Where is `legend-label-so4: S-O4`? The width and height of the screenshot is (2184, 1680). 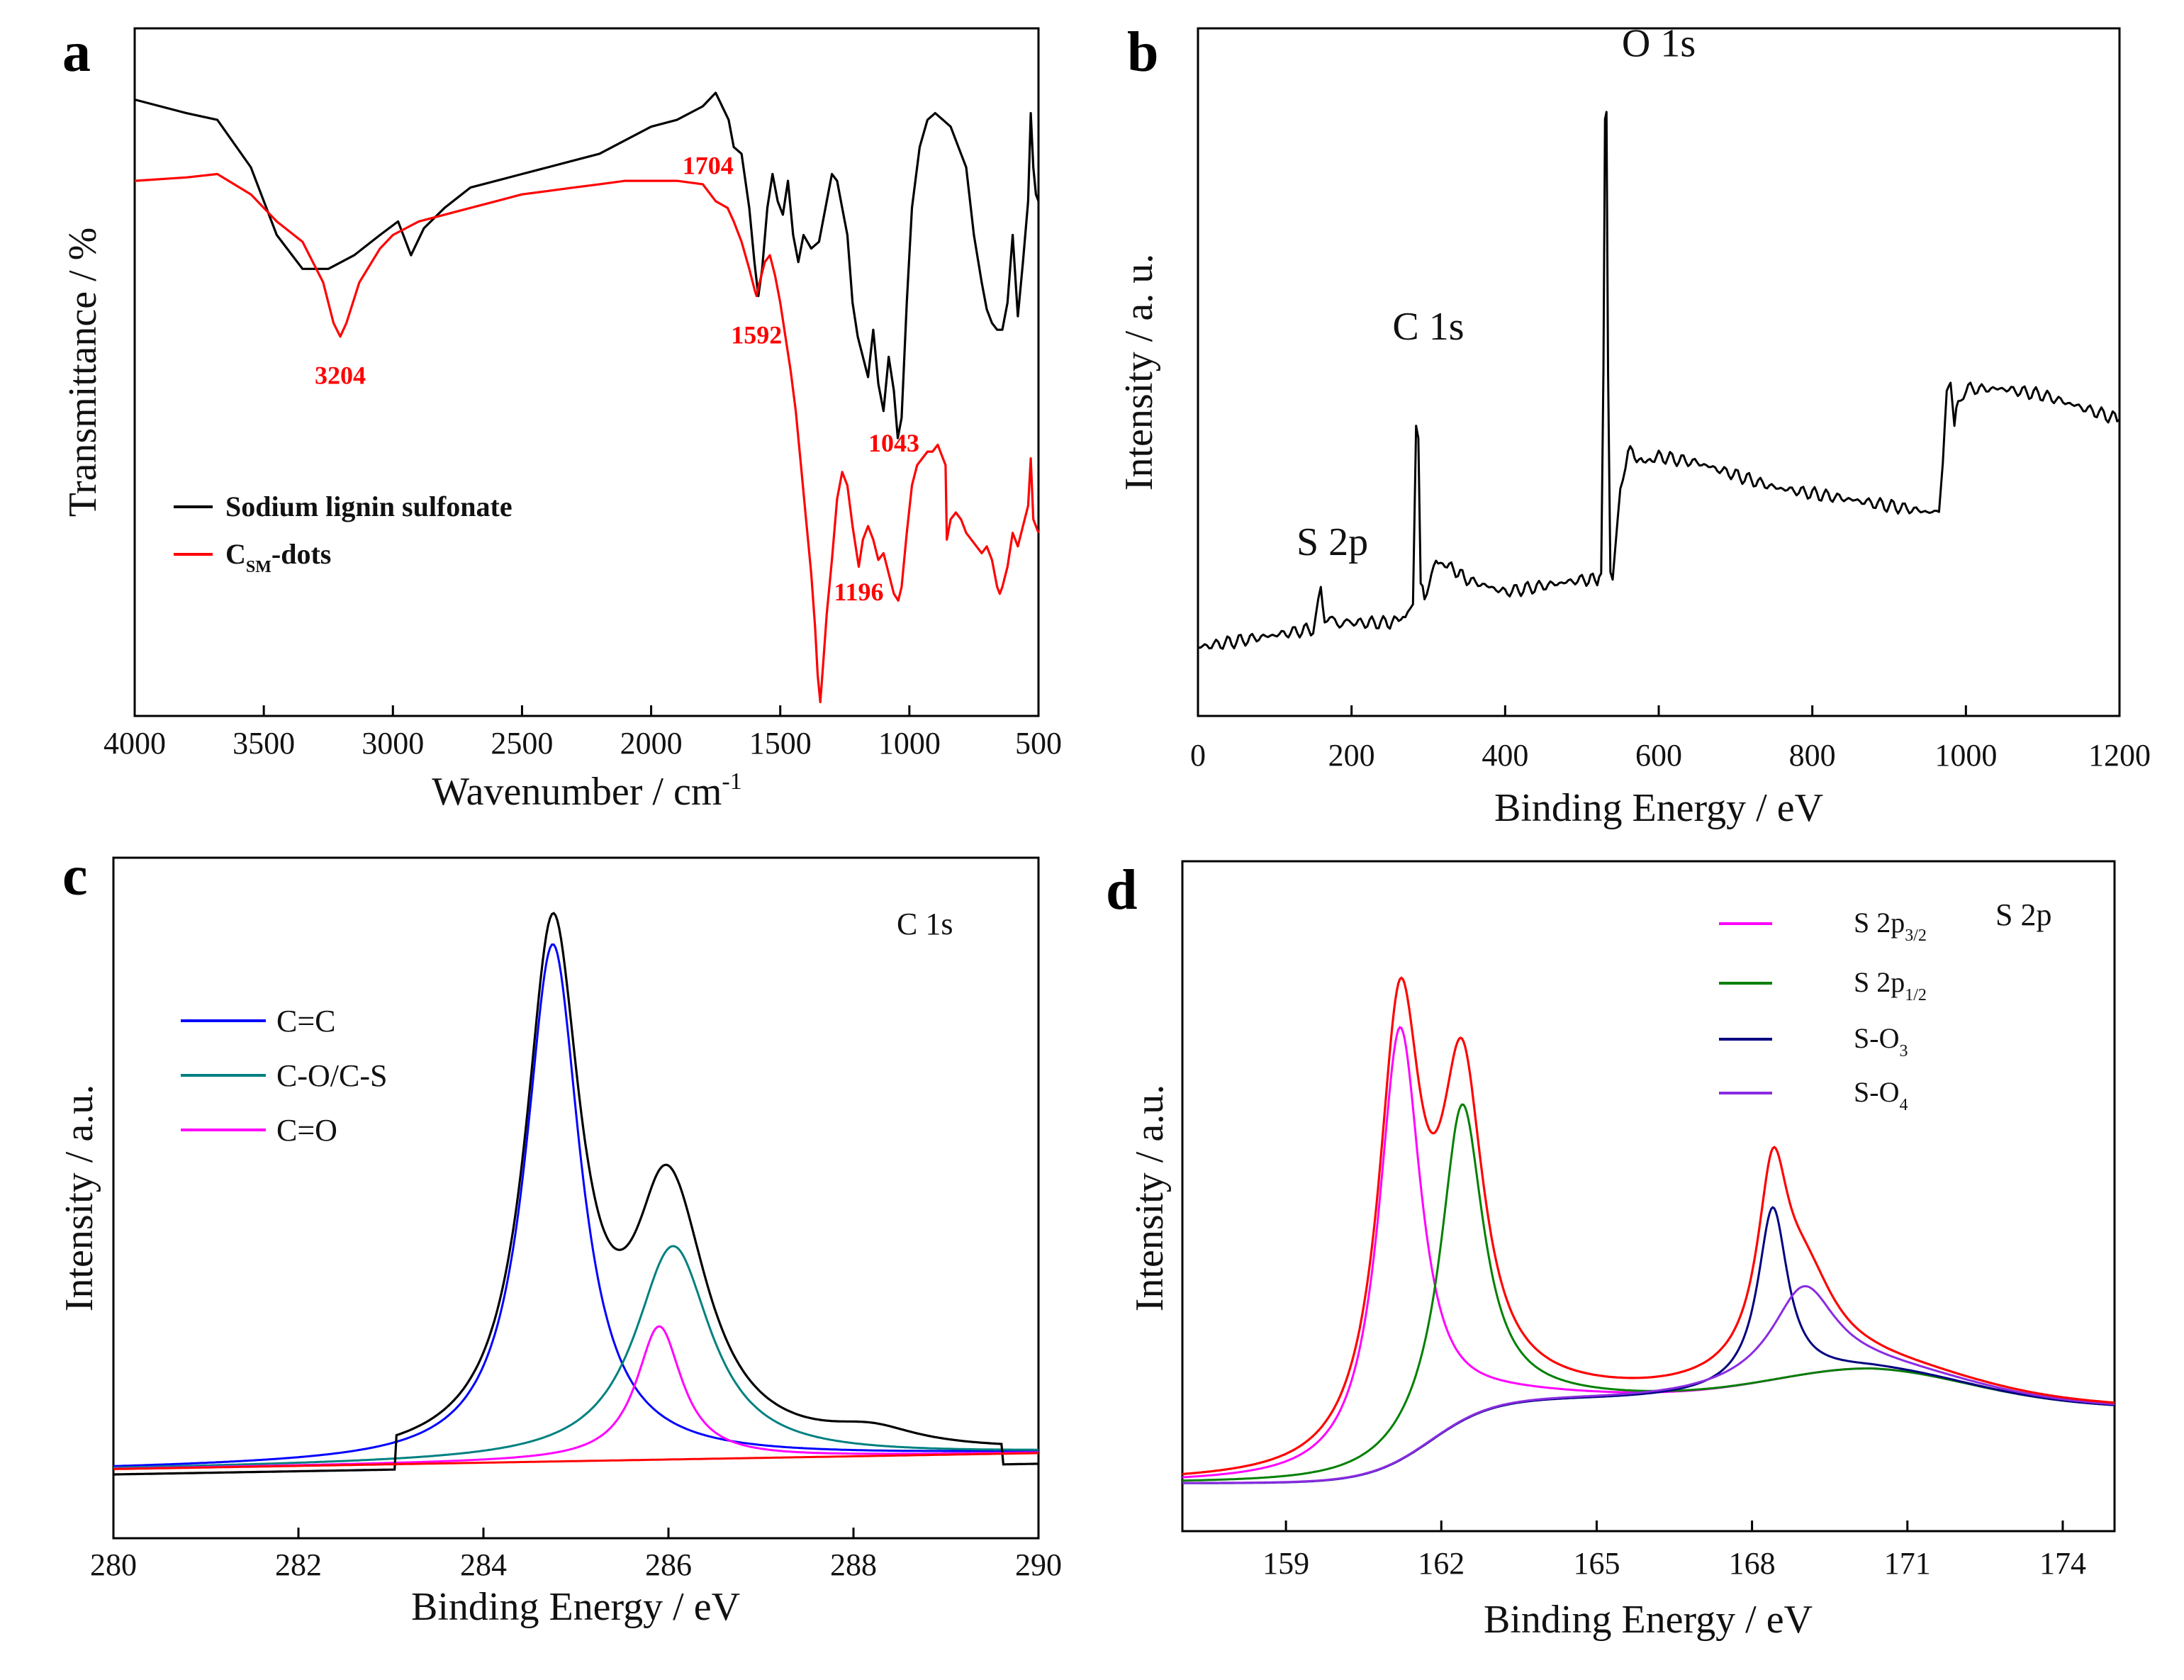
legend-label-so4: S-O4 is located at coordinates (1881, 1095).